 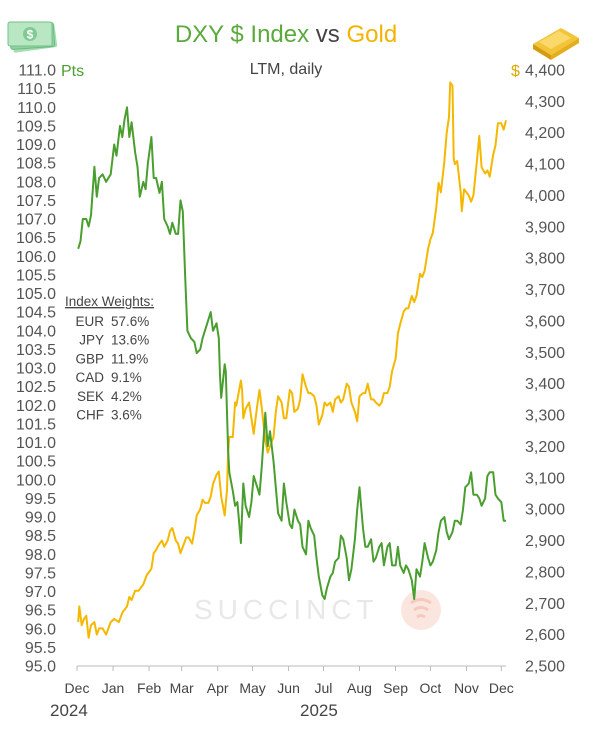 What do you see at coordinates (90, 415) in the screenshot?
I see `weight-currency: CHF` at bounding box center [90, 415].